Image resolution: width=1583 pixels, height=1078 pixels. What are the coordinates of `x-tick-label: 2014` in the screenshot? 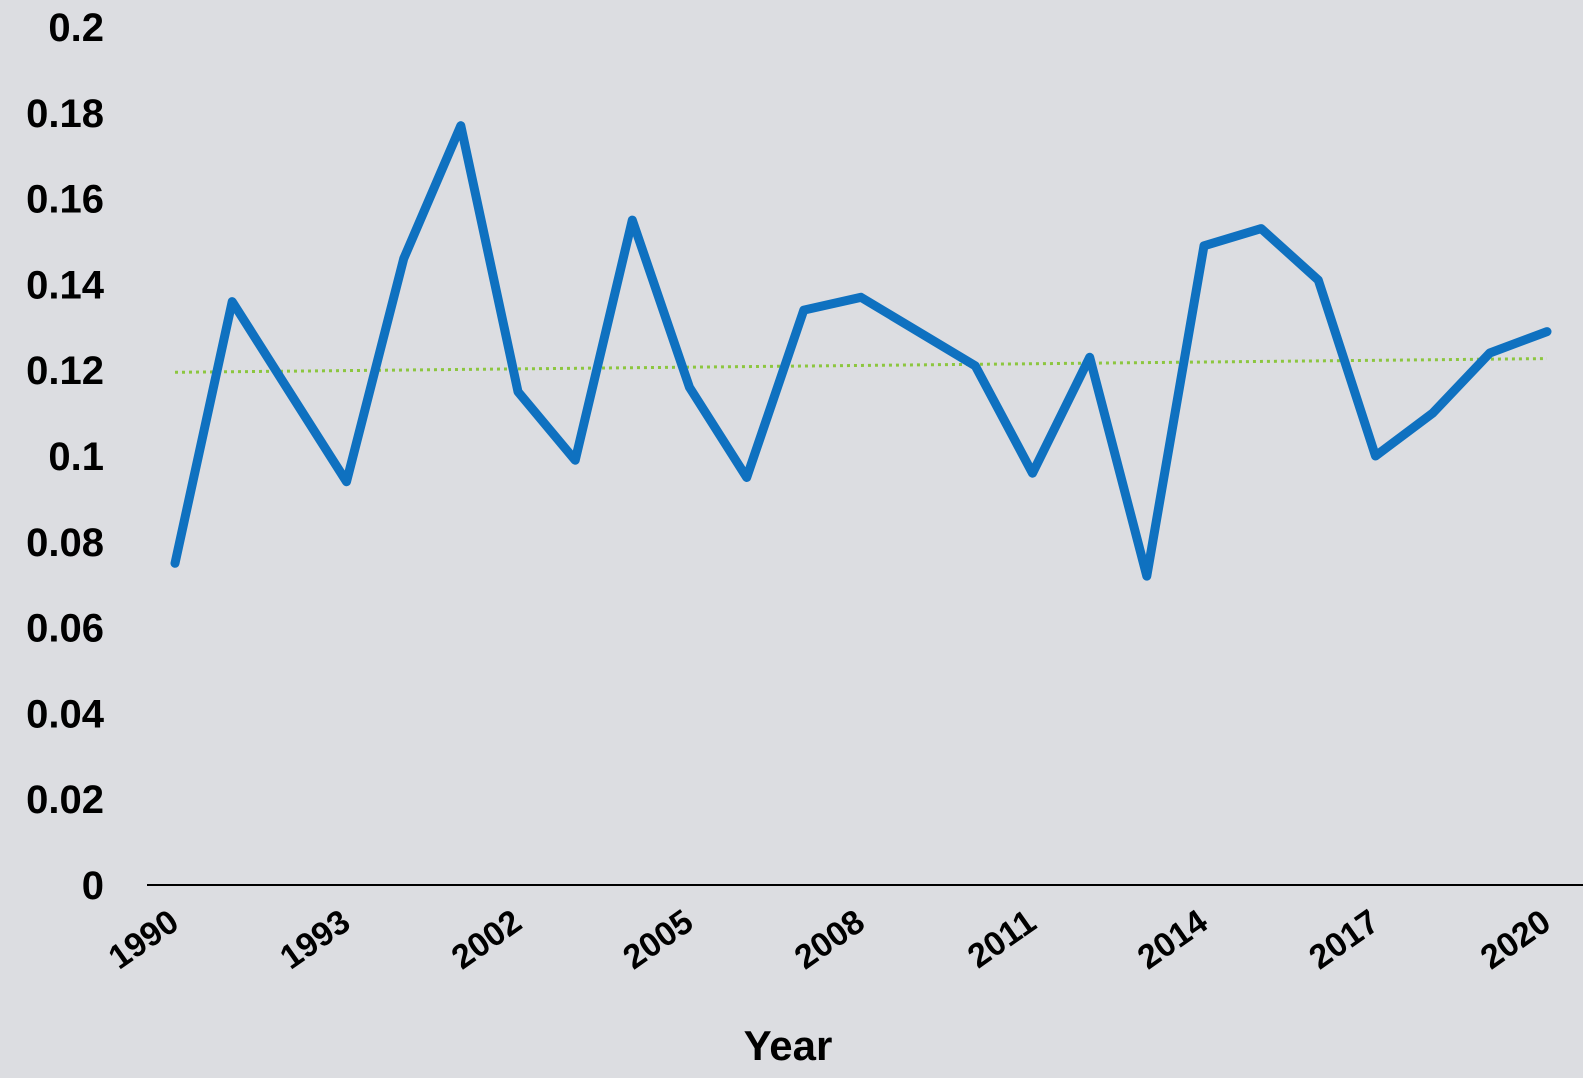 It's located at (1173, 939).